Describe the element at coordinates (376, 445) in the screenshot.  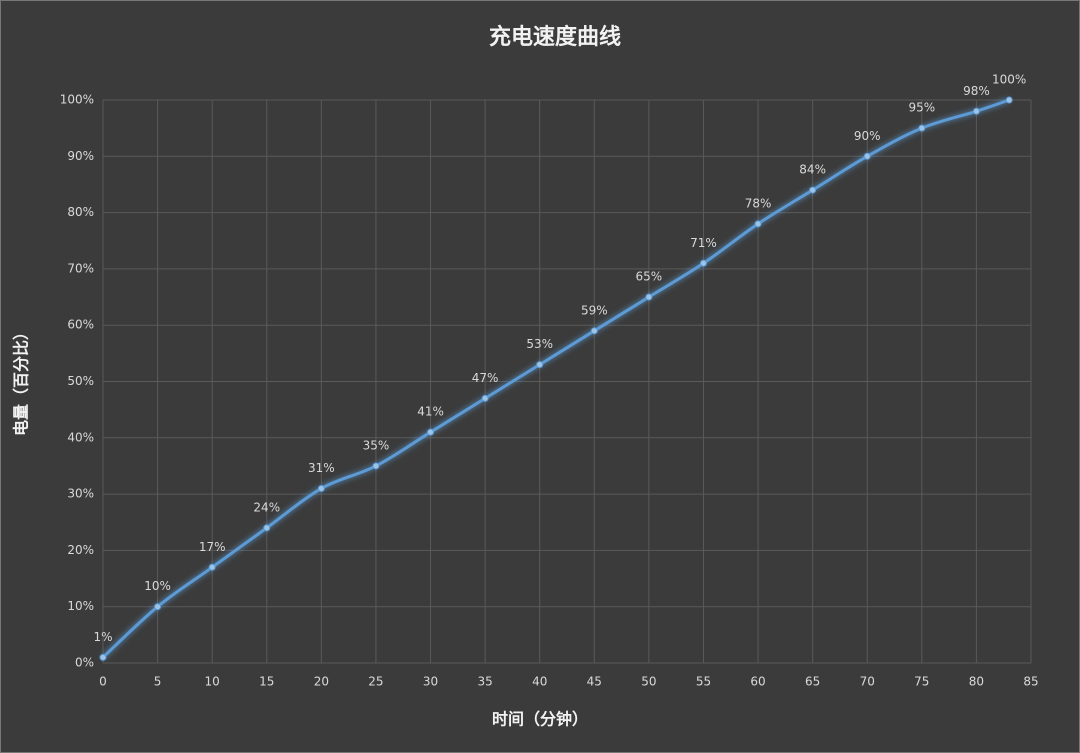
I see `data-label: 35%` at that location.